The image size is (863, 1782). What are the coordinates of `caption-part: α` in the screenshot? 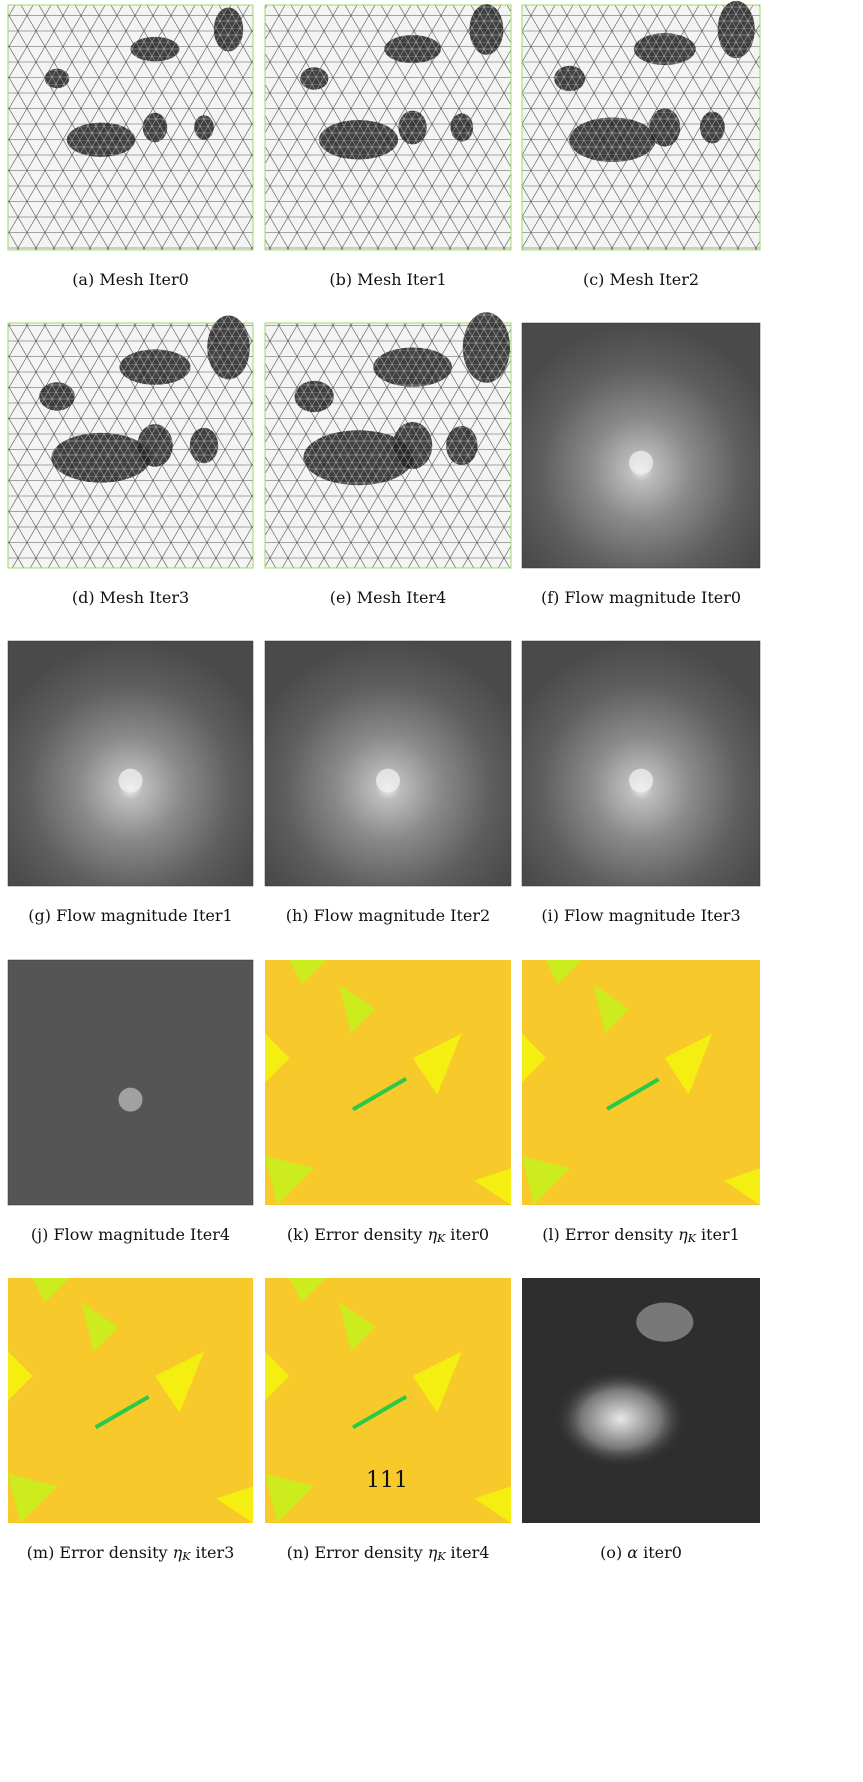 It's located at (632, 1552).